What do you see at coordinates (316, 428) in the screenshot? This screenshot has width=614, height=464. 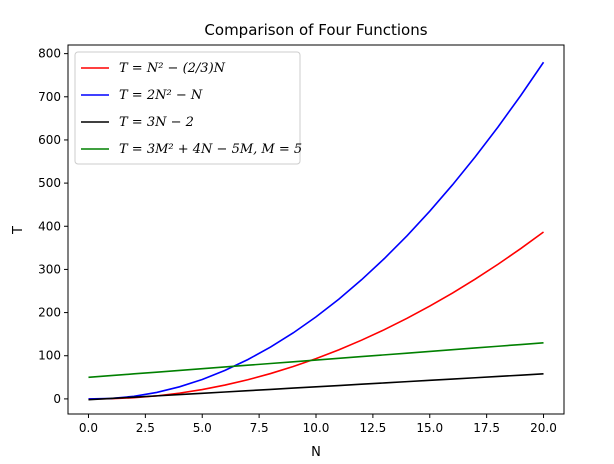 I see `x-tick-label: 10.0` at bounding box center [316, 428].